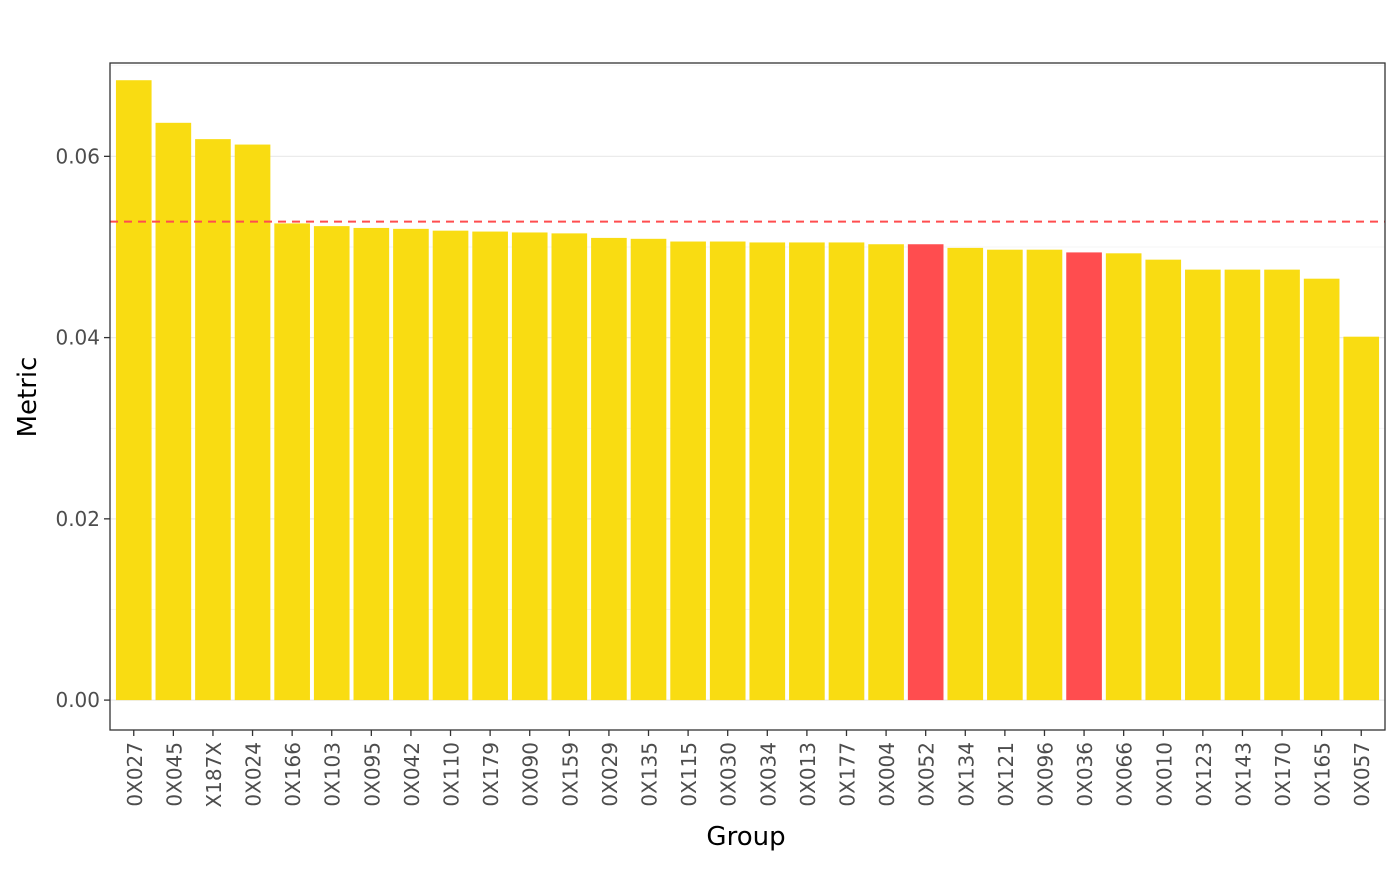 The width and height of the screenshot is (1400, 870). What do you see at coordinates (1283, 774) in the screenshot?
I see `x-tick-label: 0X170` at bounding box center [1283, 774].